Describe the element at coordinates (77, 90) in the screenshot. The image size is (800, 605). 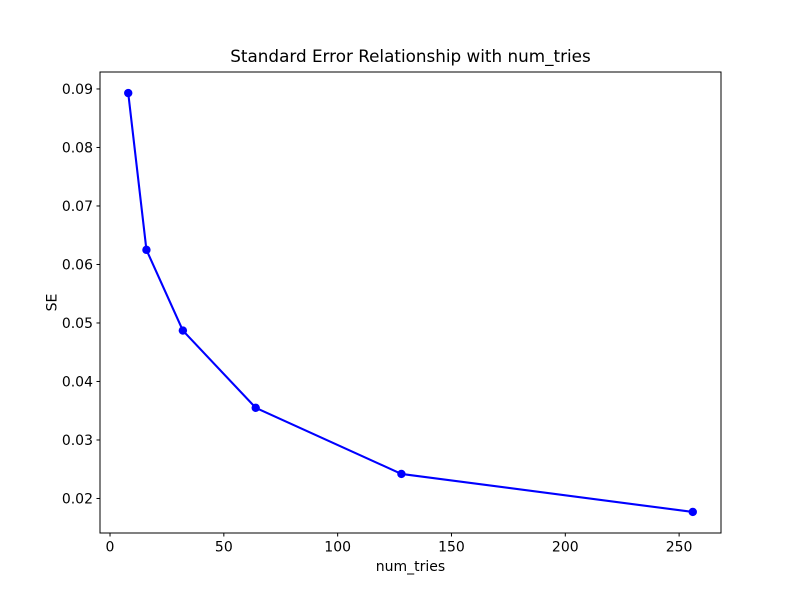
I see `y-tick-label: 0.09` at that location.